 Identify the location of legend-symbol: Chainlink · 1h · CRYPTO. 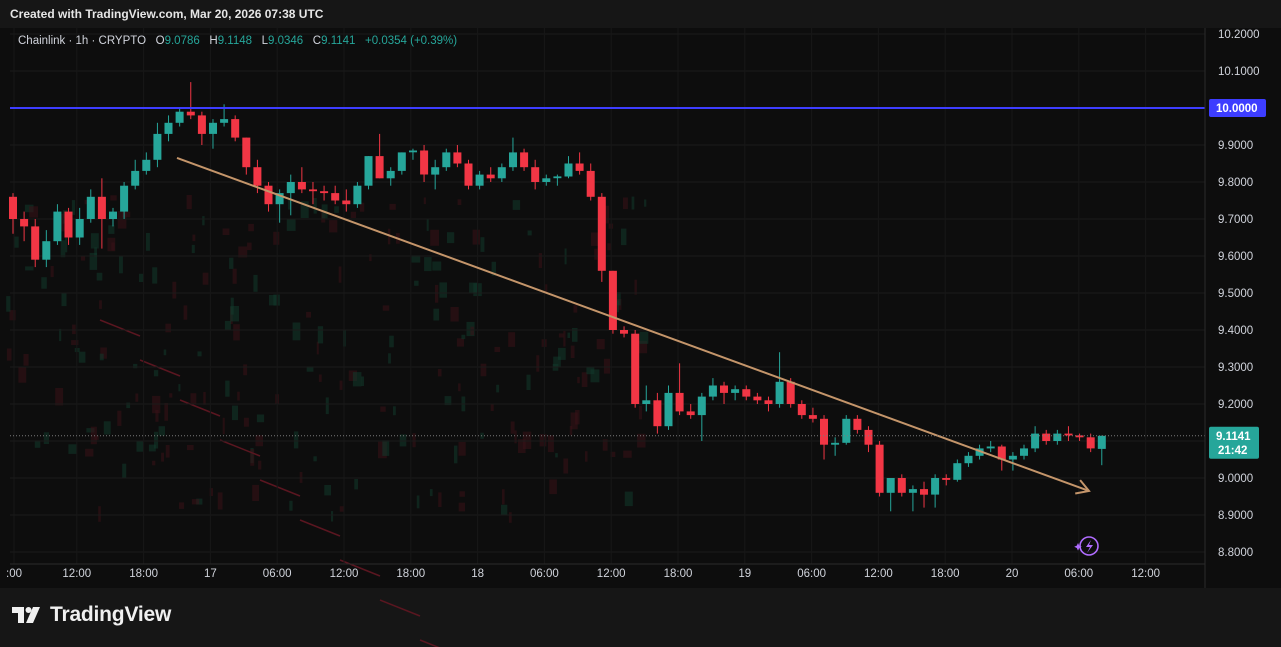
(82, 41).